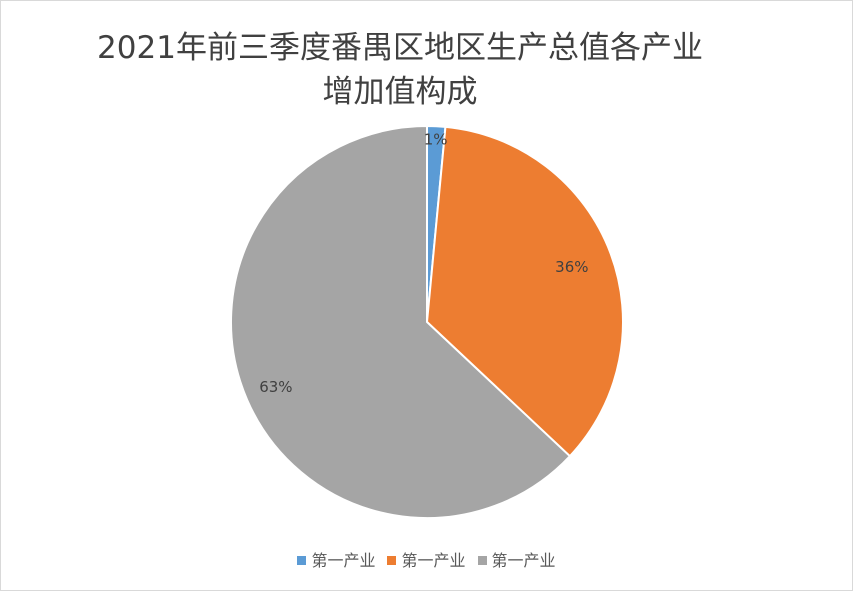 Image resolution: width=853 pixels, height=591 pixels. What do you see at coordinates (400, 70) in the screenshot?
I see `chart-title: 2021年前三季度番禺区地区生产总值各产业 增加值构成` at bounding box center [400, 70].